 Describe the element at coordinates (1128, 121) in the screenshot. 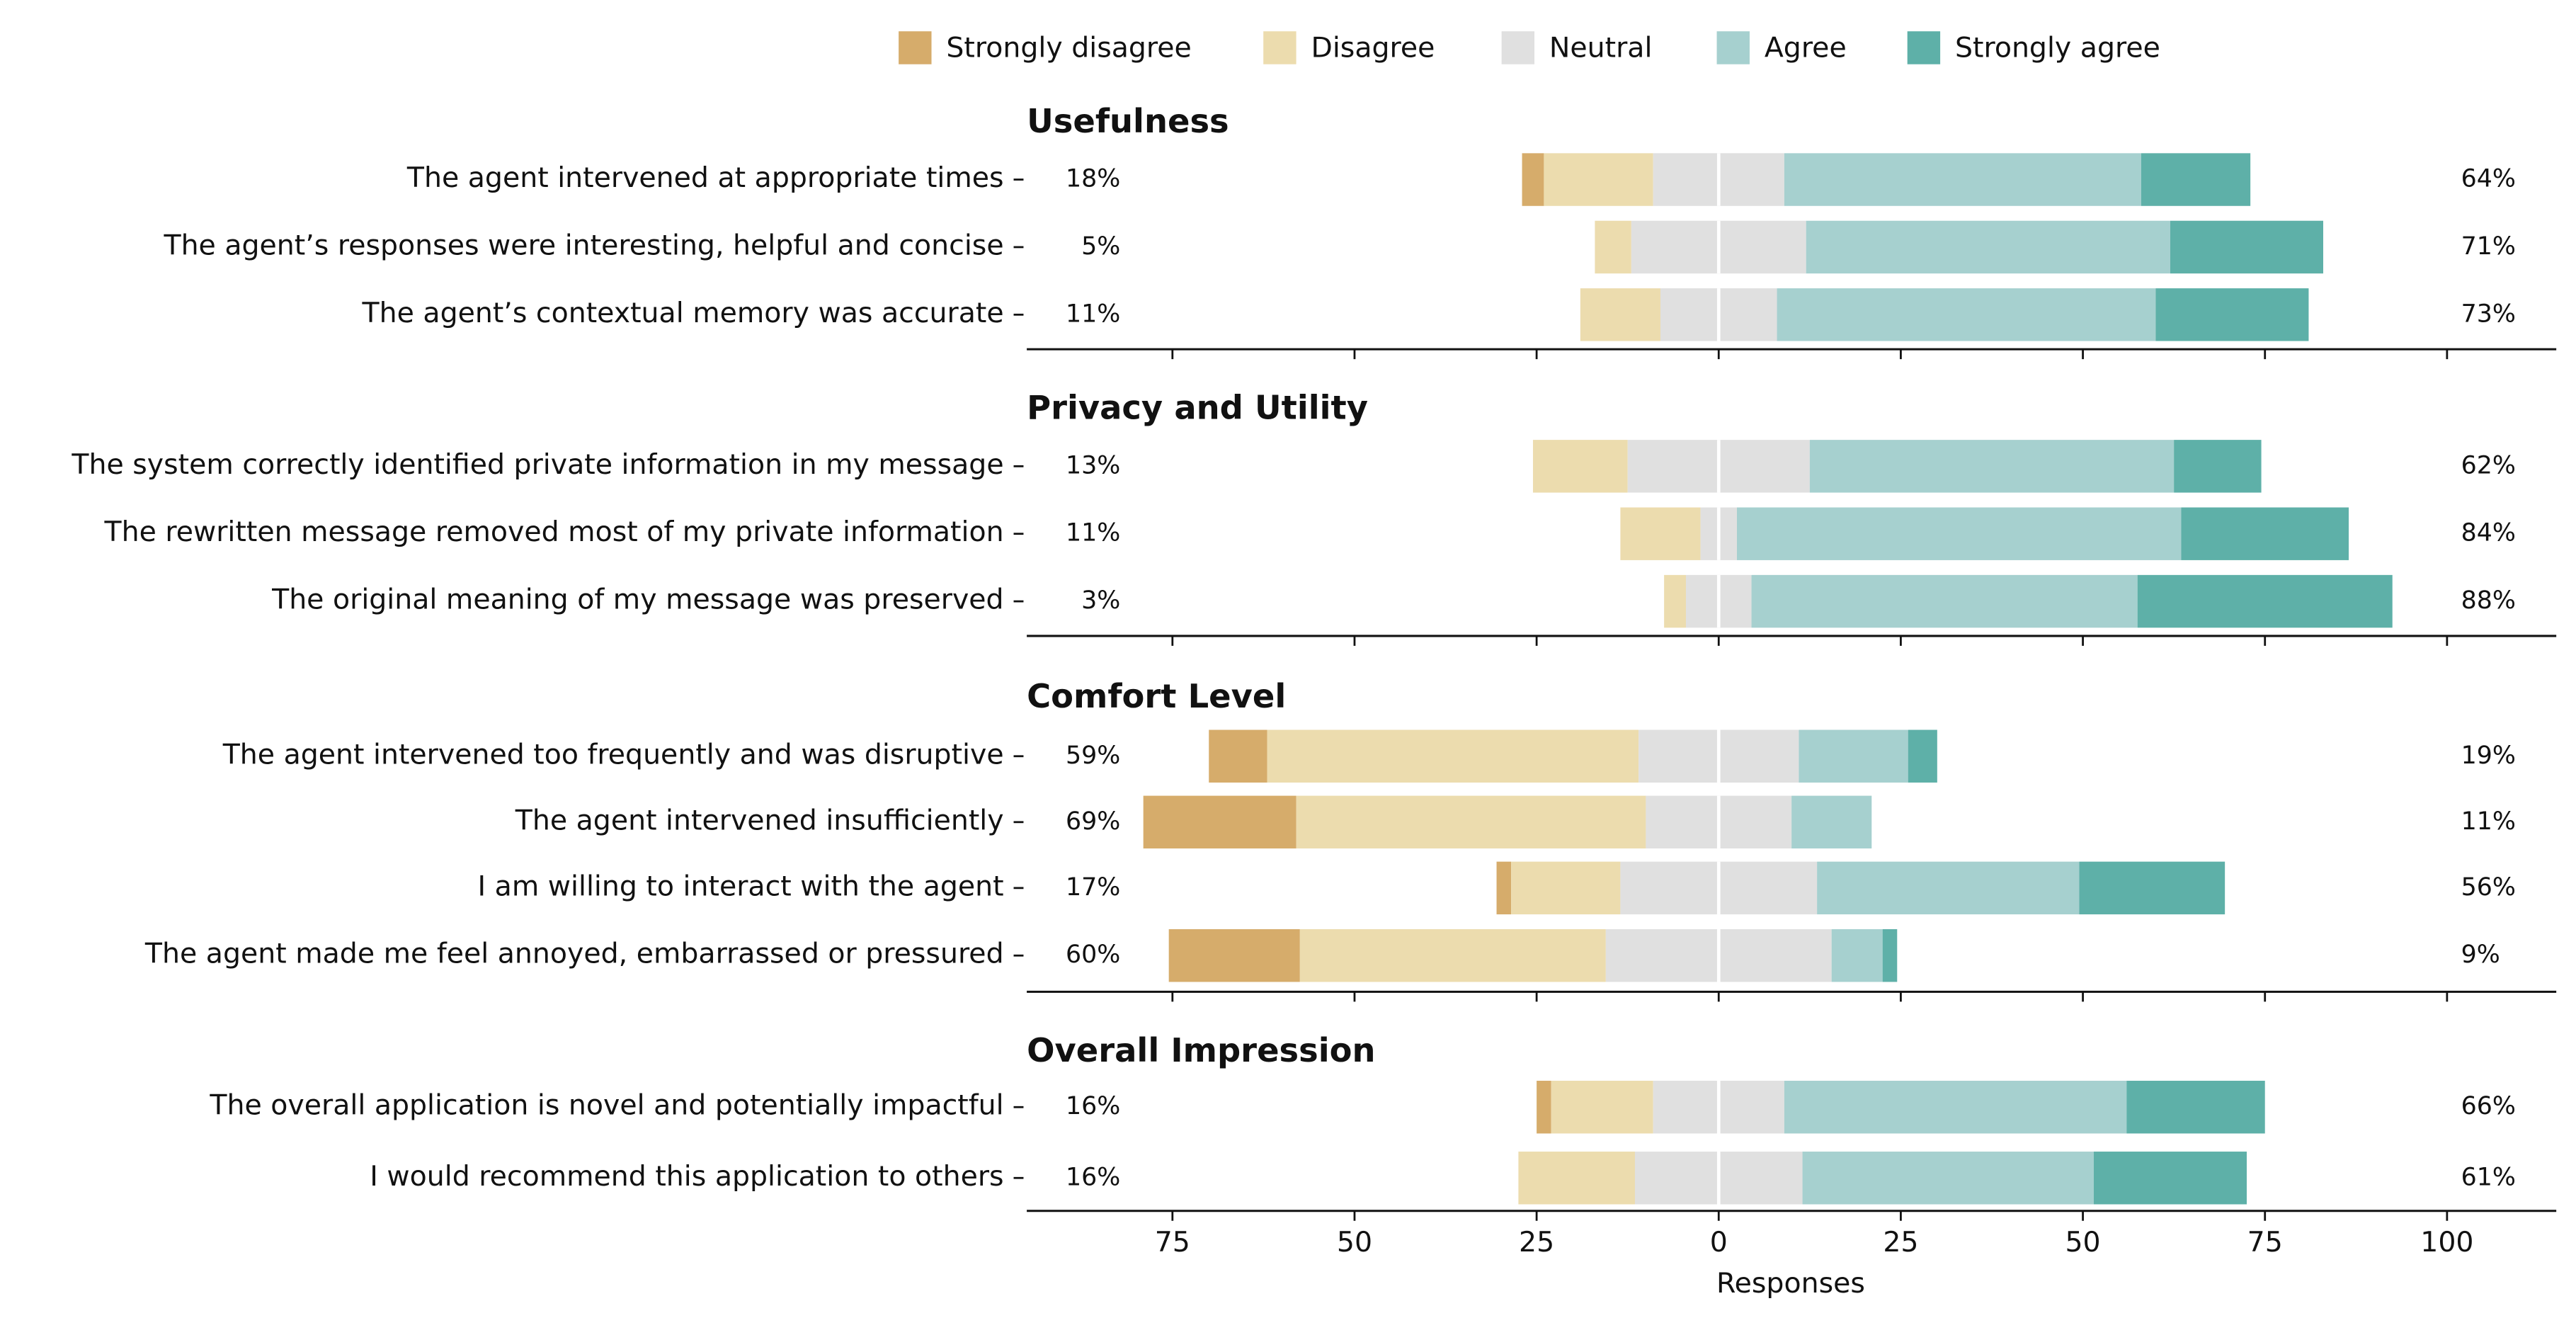

I see `panel-title: Usefulness` at that location.